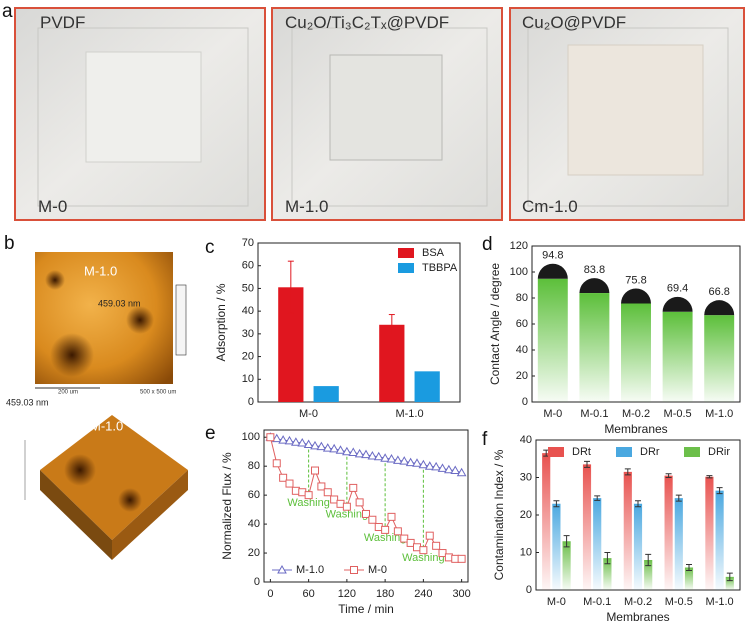  Describe the element at coordinates (7, 11) in the screenshot. I see `panel-letter: a` at that location.